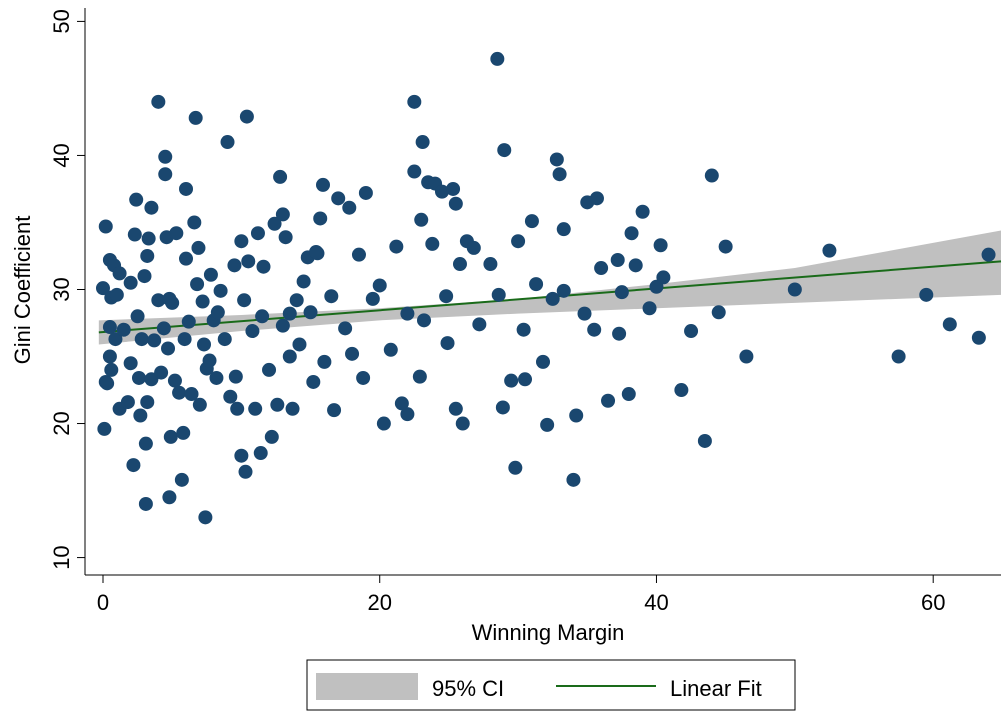 This screenshot has width=1002, height=716. I want to click on y-tick-label: 50, so click(61, 21).